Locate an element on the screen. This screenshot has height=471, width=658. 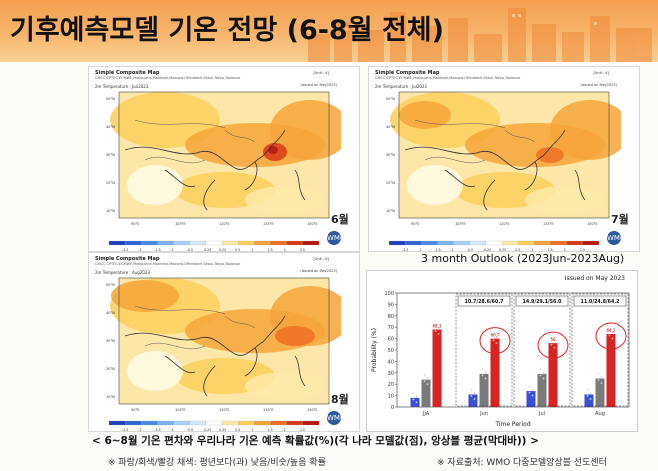
header-banner: 기후예측모델 기온 전망 (6-8월 전체) is located at coordinates (329, 31).